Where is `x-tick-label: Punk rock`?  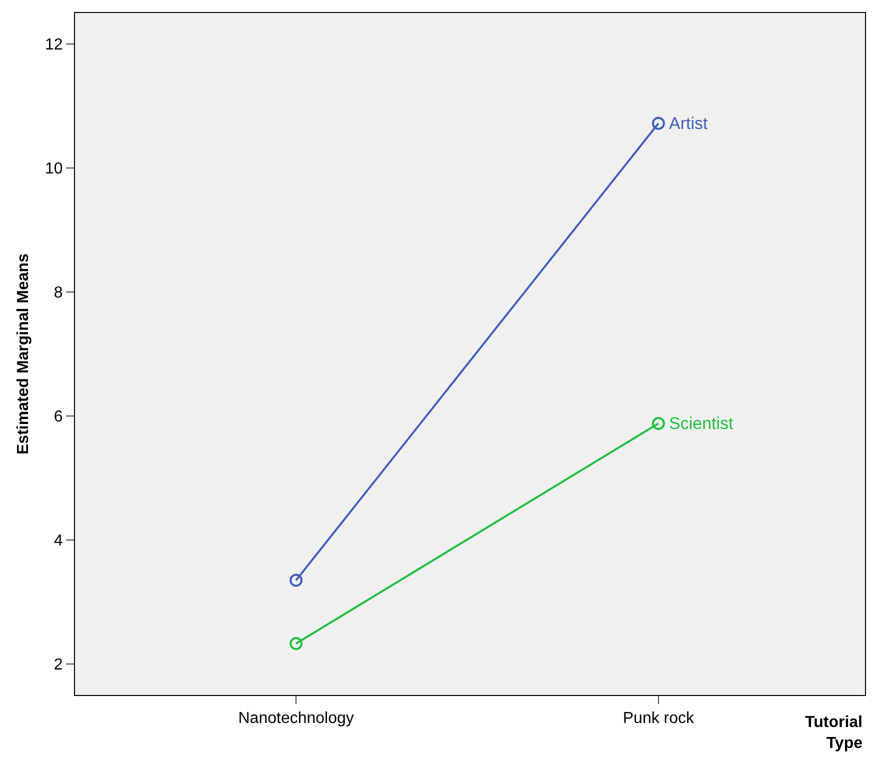 x-tick-label: Punk rock is located at coordinates (659, 719).